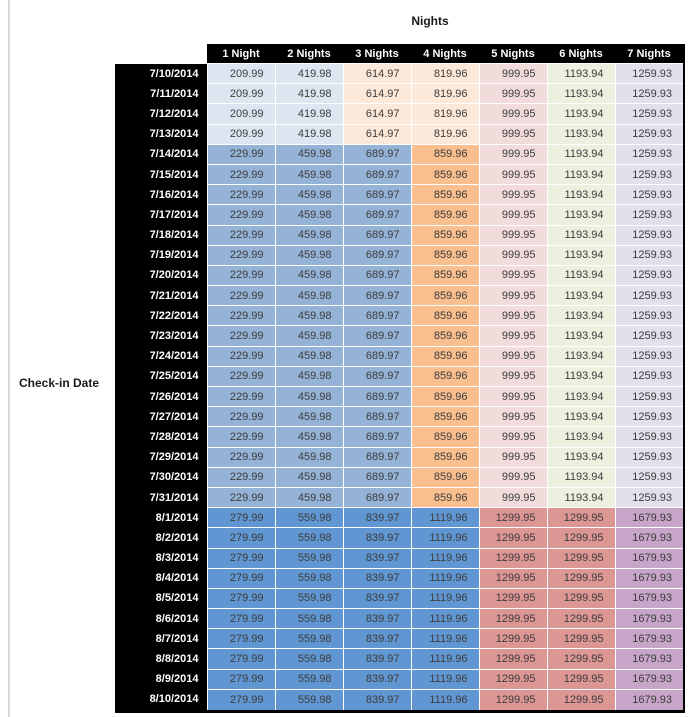  I want to click on column-header: 3 Nights, so click(377, 54).